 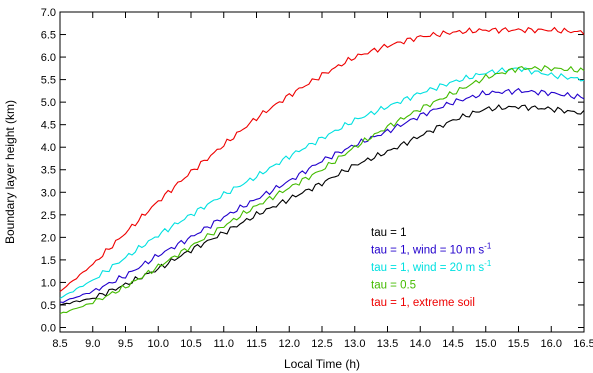 I want to click on y-tick-label: 4.0, so click(x=48, y=148).